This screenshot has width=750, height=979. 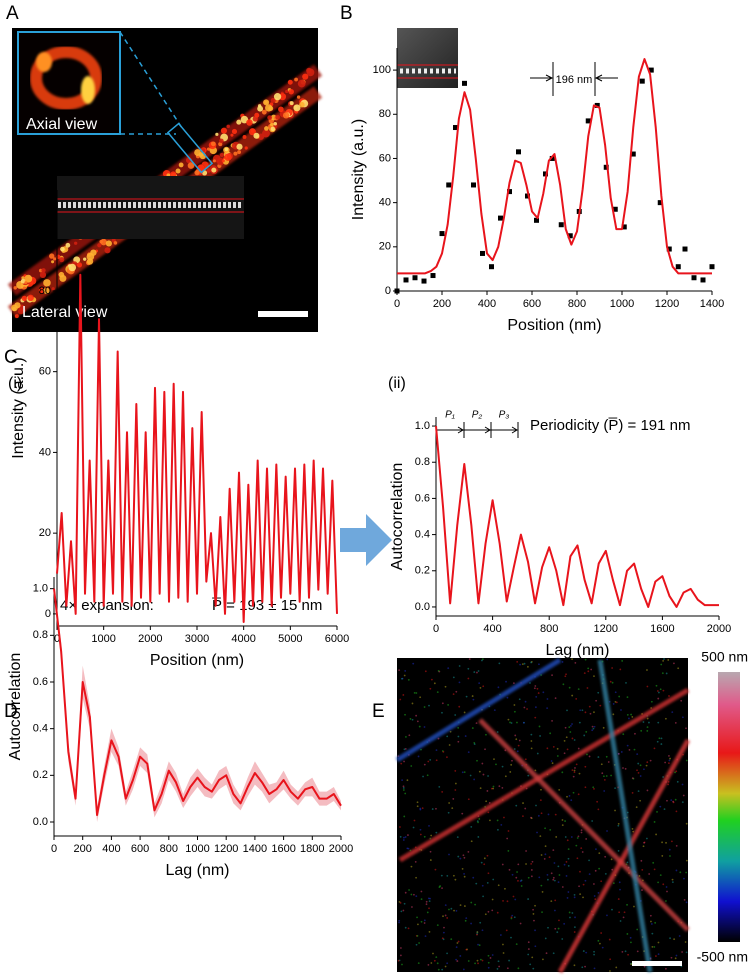 What do you see at coordinates (62, 124) in the screenshot?
I see `inset-label: Axial view` at bounding box center [62, 124].